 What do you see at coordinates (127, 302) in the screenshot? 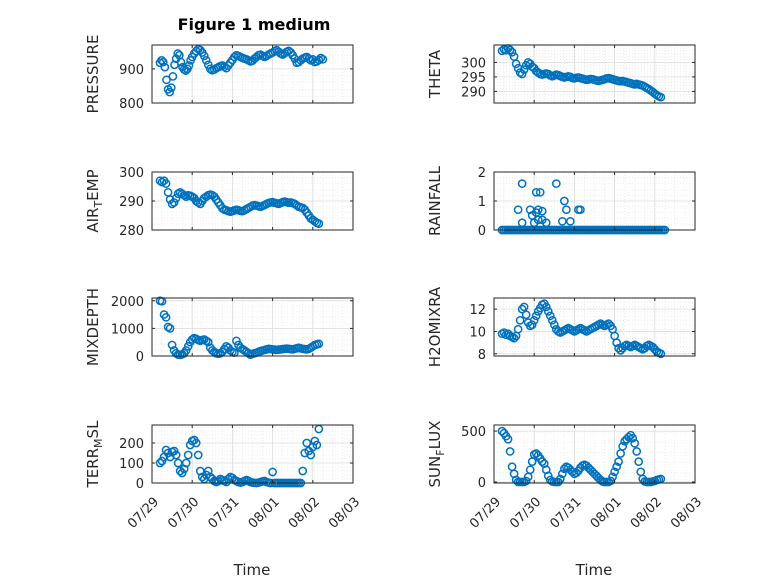
I see `y-tick-label: 2000` at bounding box center [127, 302].